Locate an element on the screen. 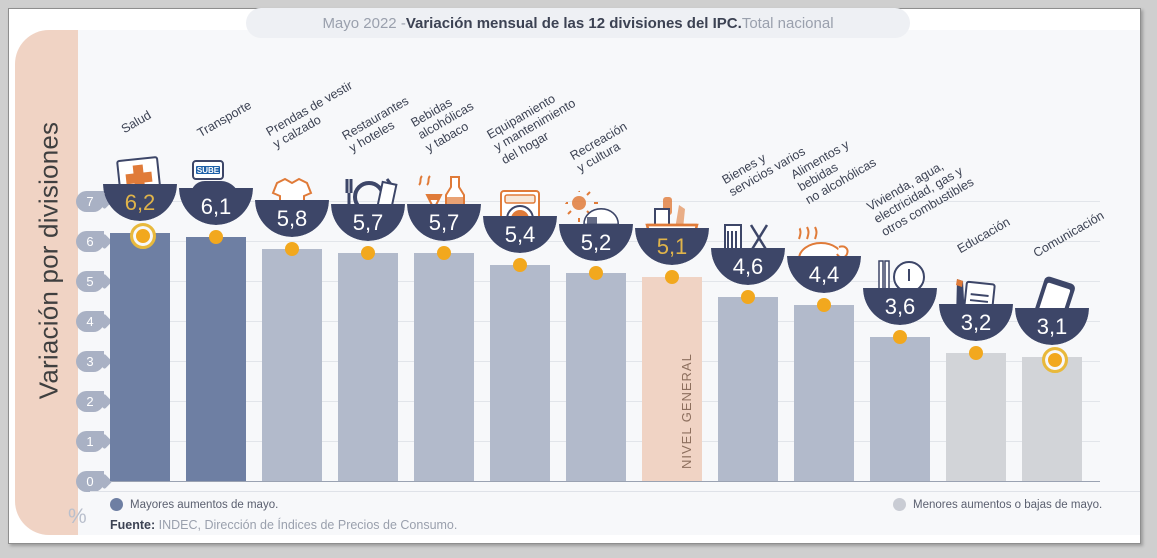 The image size is (1157, 558). nivel-general-label: NIVEL GENERAL is located at coordinates (686, 411).